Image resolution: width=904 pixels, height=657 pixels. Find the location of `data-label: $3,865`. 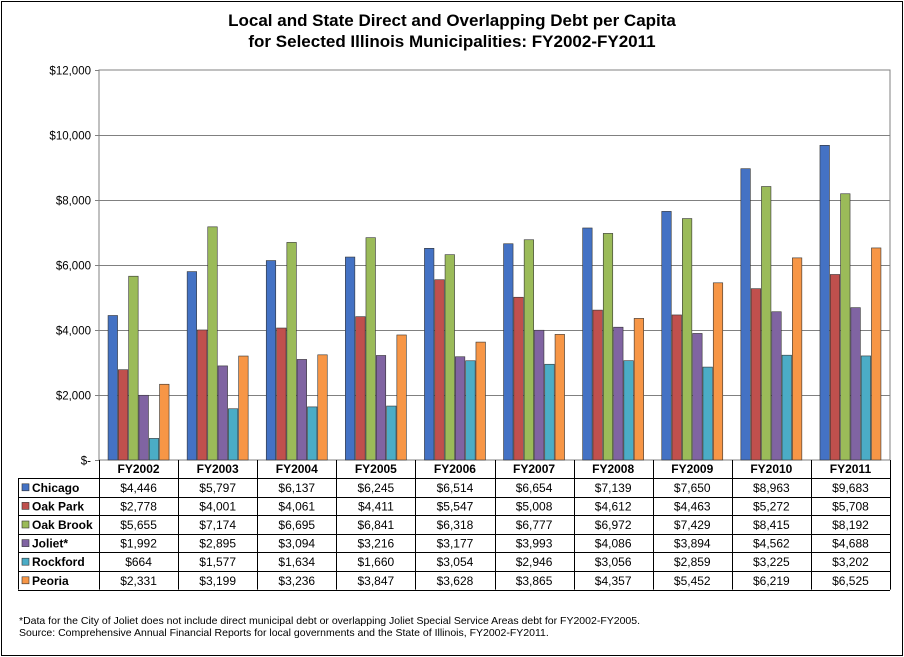

data-label: $3,865 is located at coordinates (534, 581).